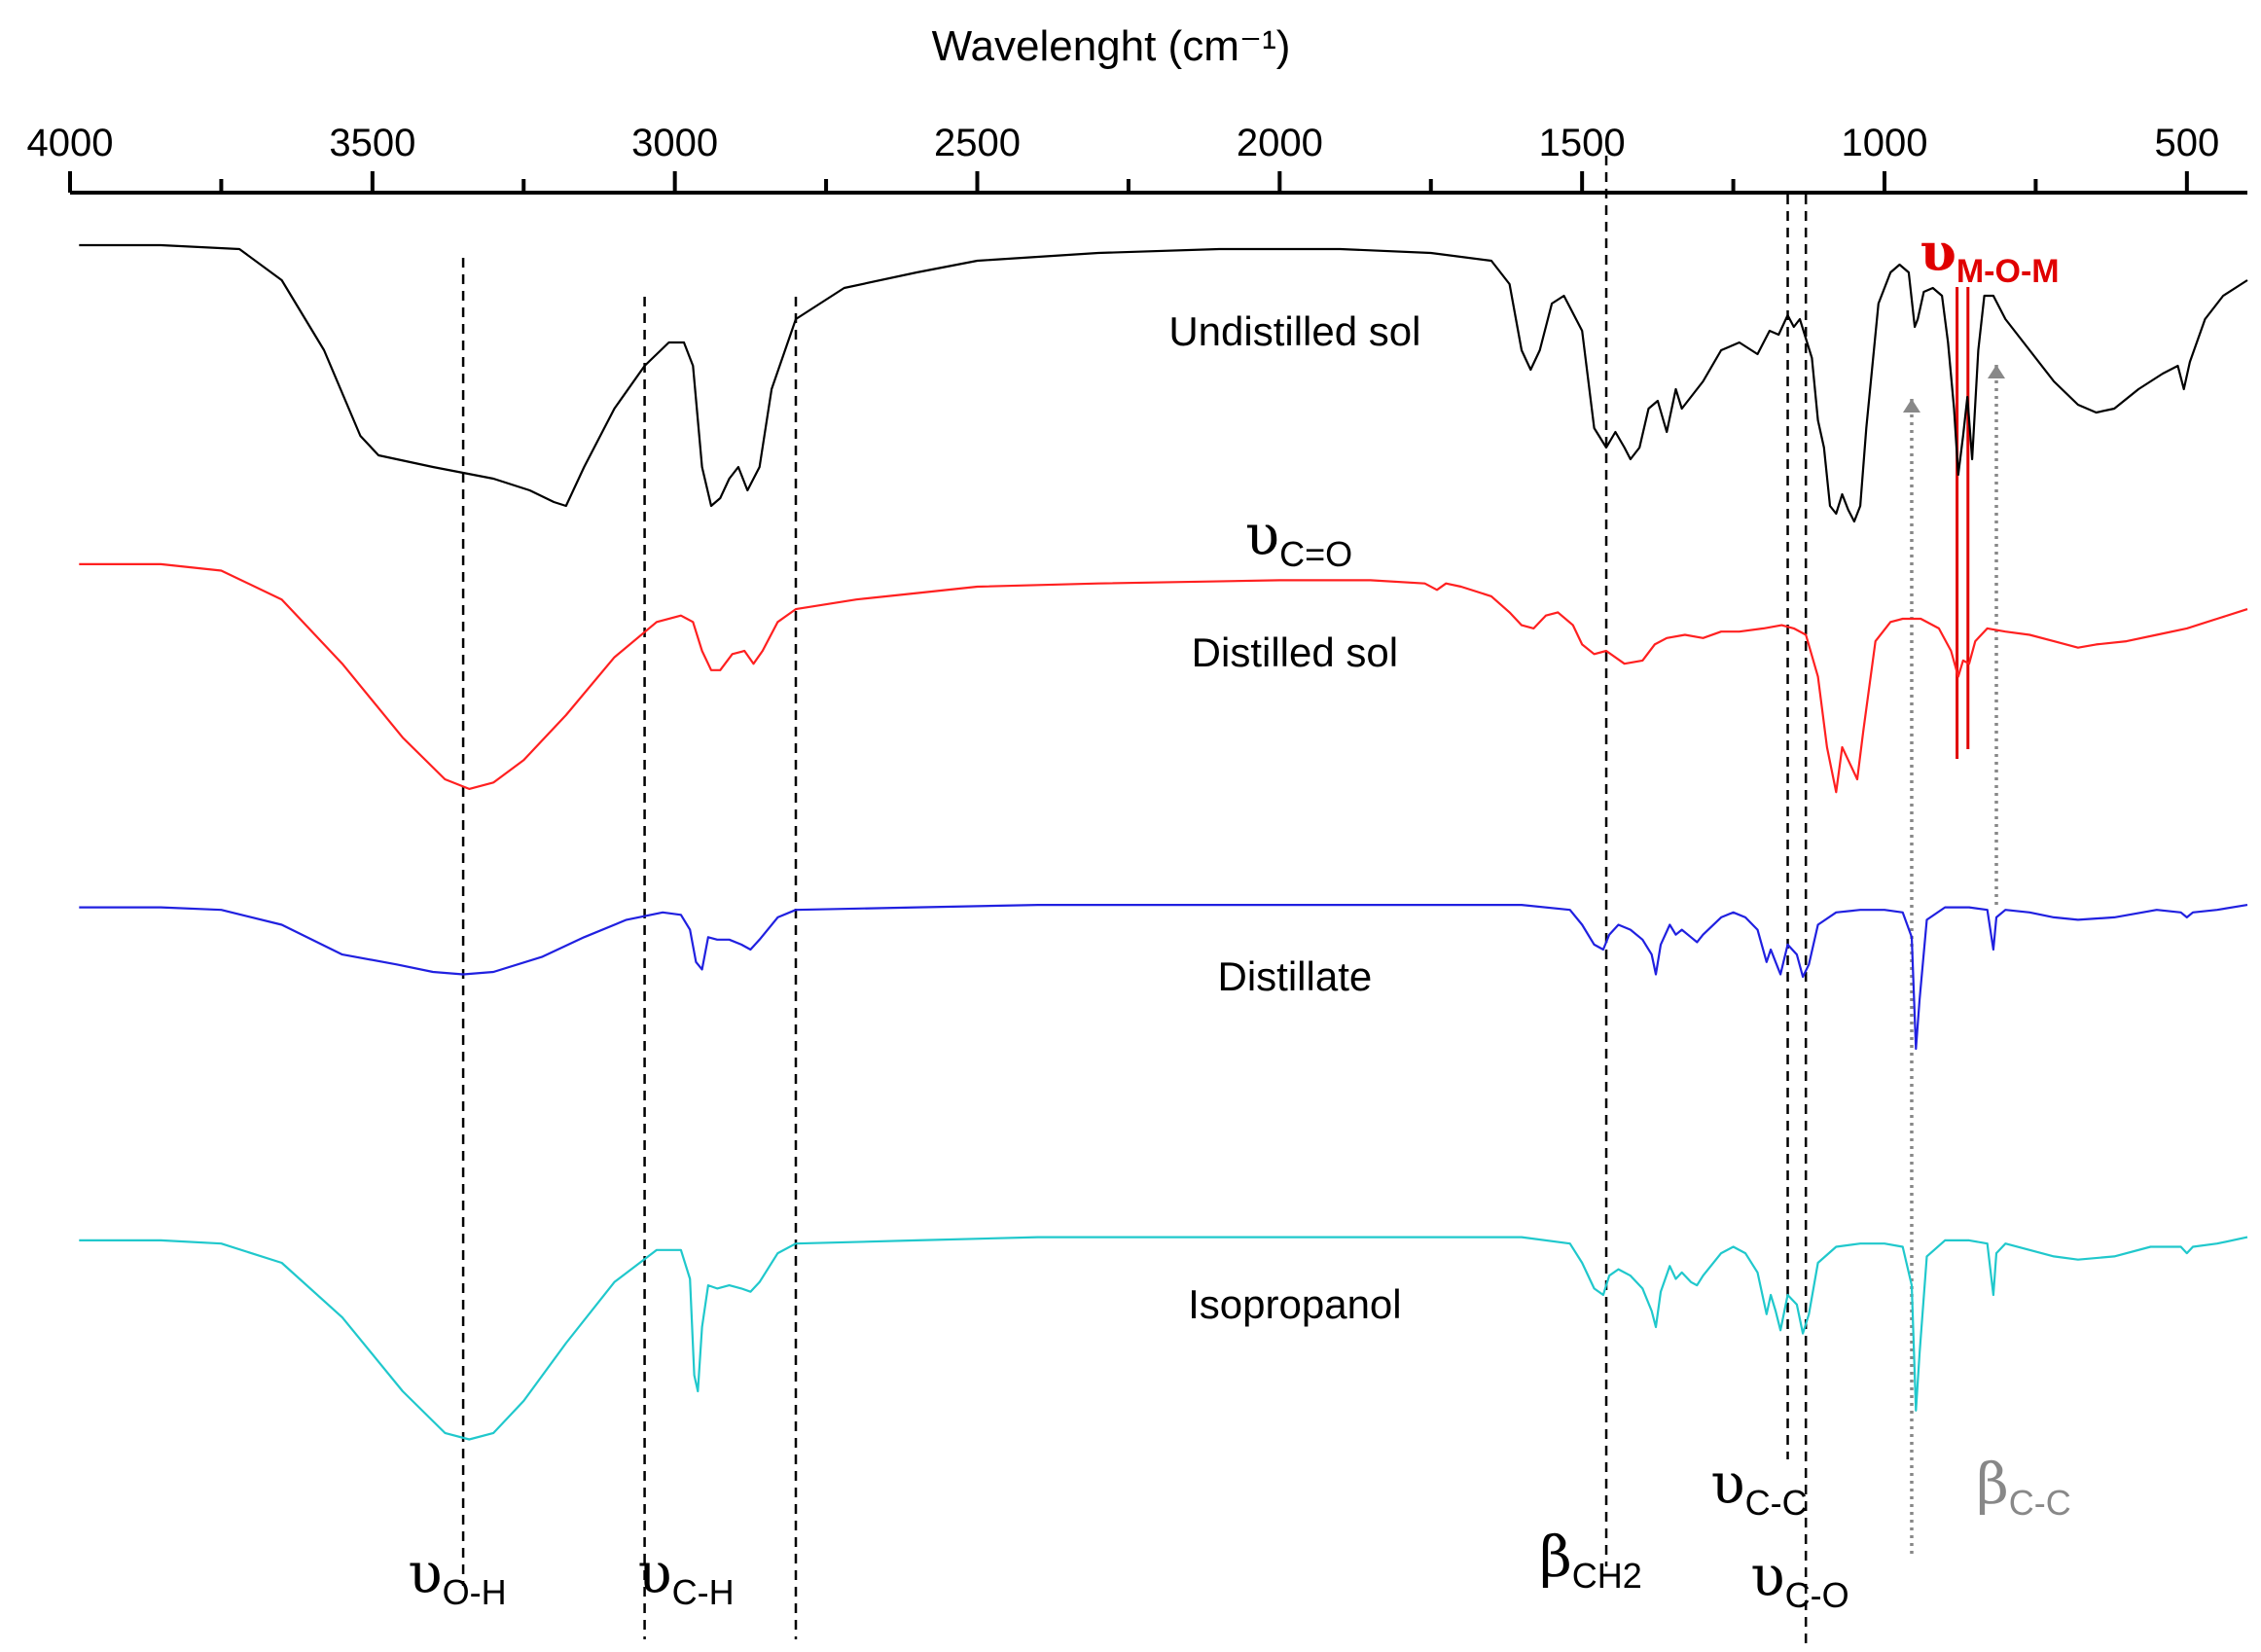  Describe the element at coordinates (1280, 143) in the screenshot. I see `x-tick-label: 2000` at that location.